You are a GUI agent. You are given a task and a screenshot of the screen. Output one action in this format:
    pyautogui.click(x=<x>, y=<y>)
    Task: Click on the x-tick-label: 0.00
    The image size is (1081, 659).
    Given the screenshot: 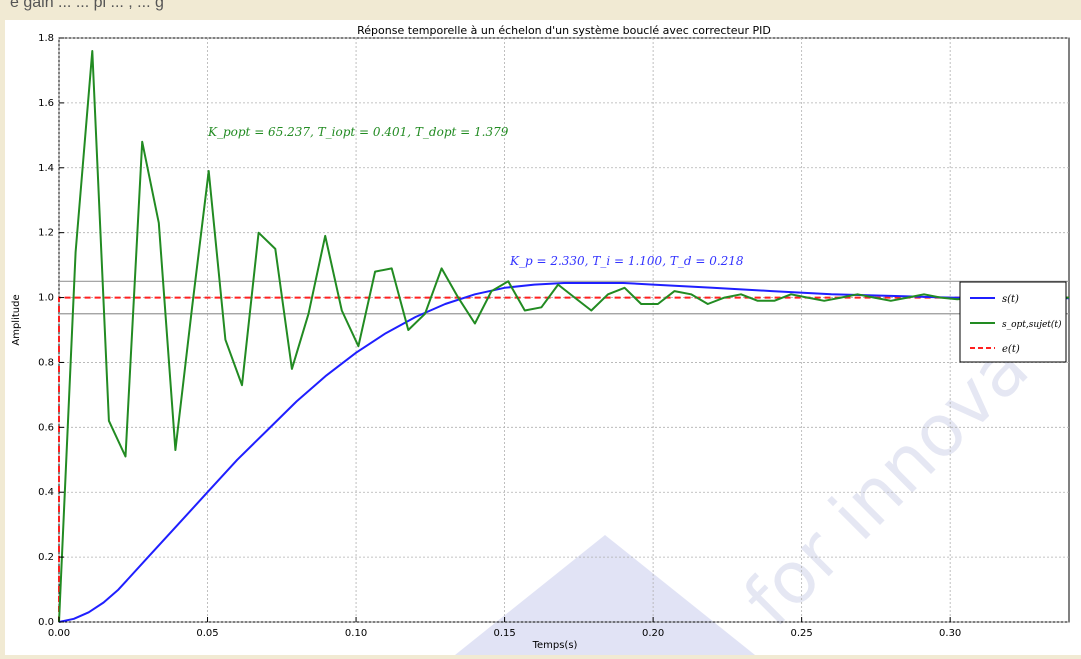 What is the action you would take?
    pyautogui.click(x=59, y=633)
    